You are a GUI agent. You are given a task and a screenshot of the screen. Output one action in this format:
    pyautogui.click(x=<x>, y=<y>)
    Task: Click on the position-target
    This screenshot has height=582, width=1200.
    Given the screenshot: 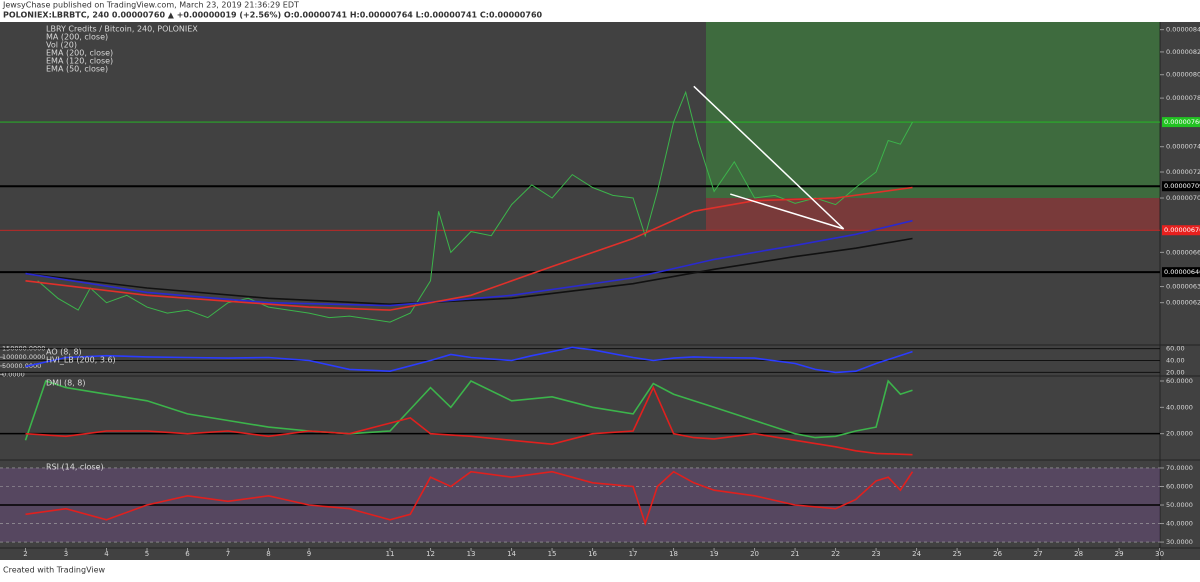 What is the action you would take?
    pyautogui.click(x=932, y=110)
    